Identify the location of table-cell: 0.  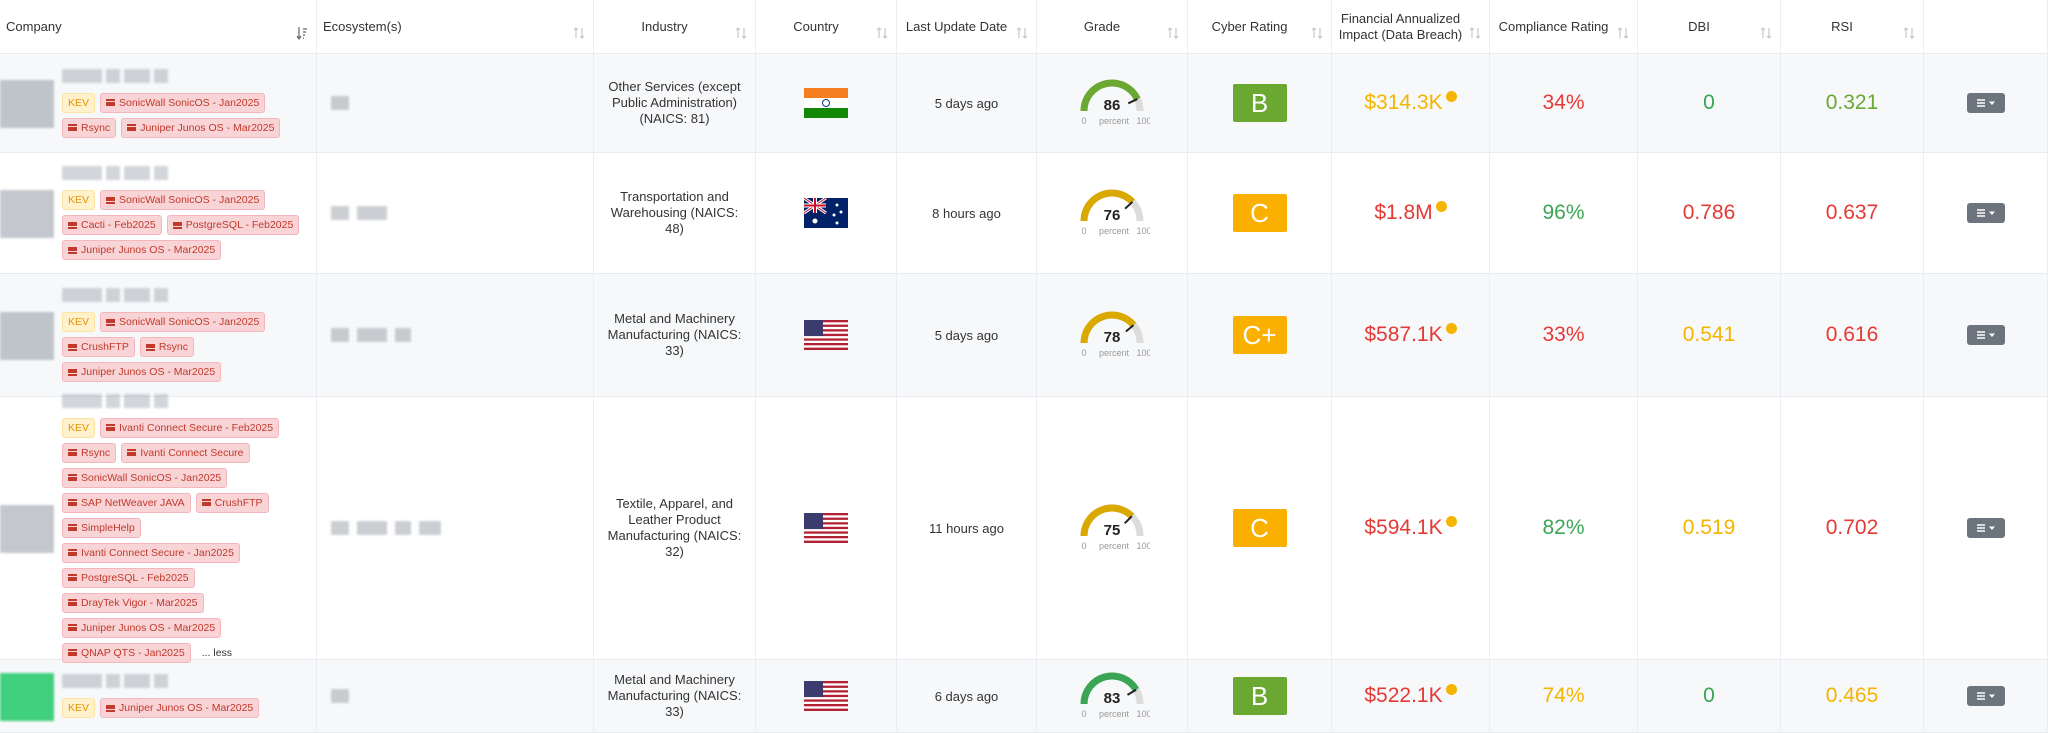
(1709, 103).